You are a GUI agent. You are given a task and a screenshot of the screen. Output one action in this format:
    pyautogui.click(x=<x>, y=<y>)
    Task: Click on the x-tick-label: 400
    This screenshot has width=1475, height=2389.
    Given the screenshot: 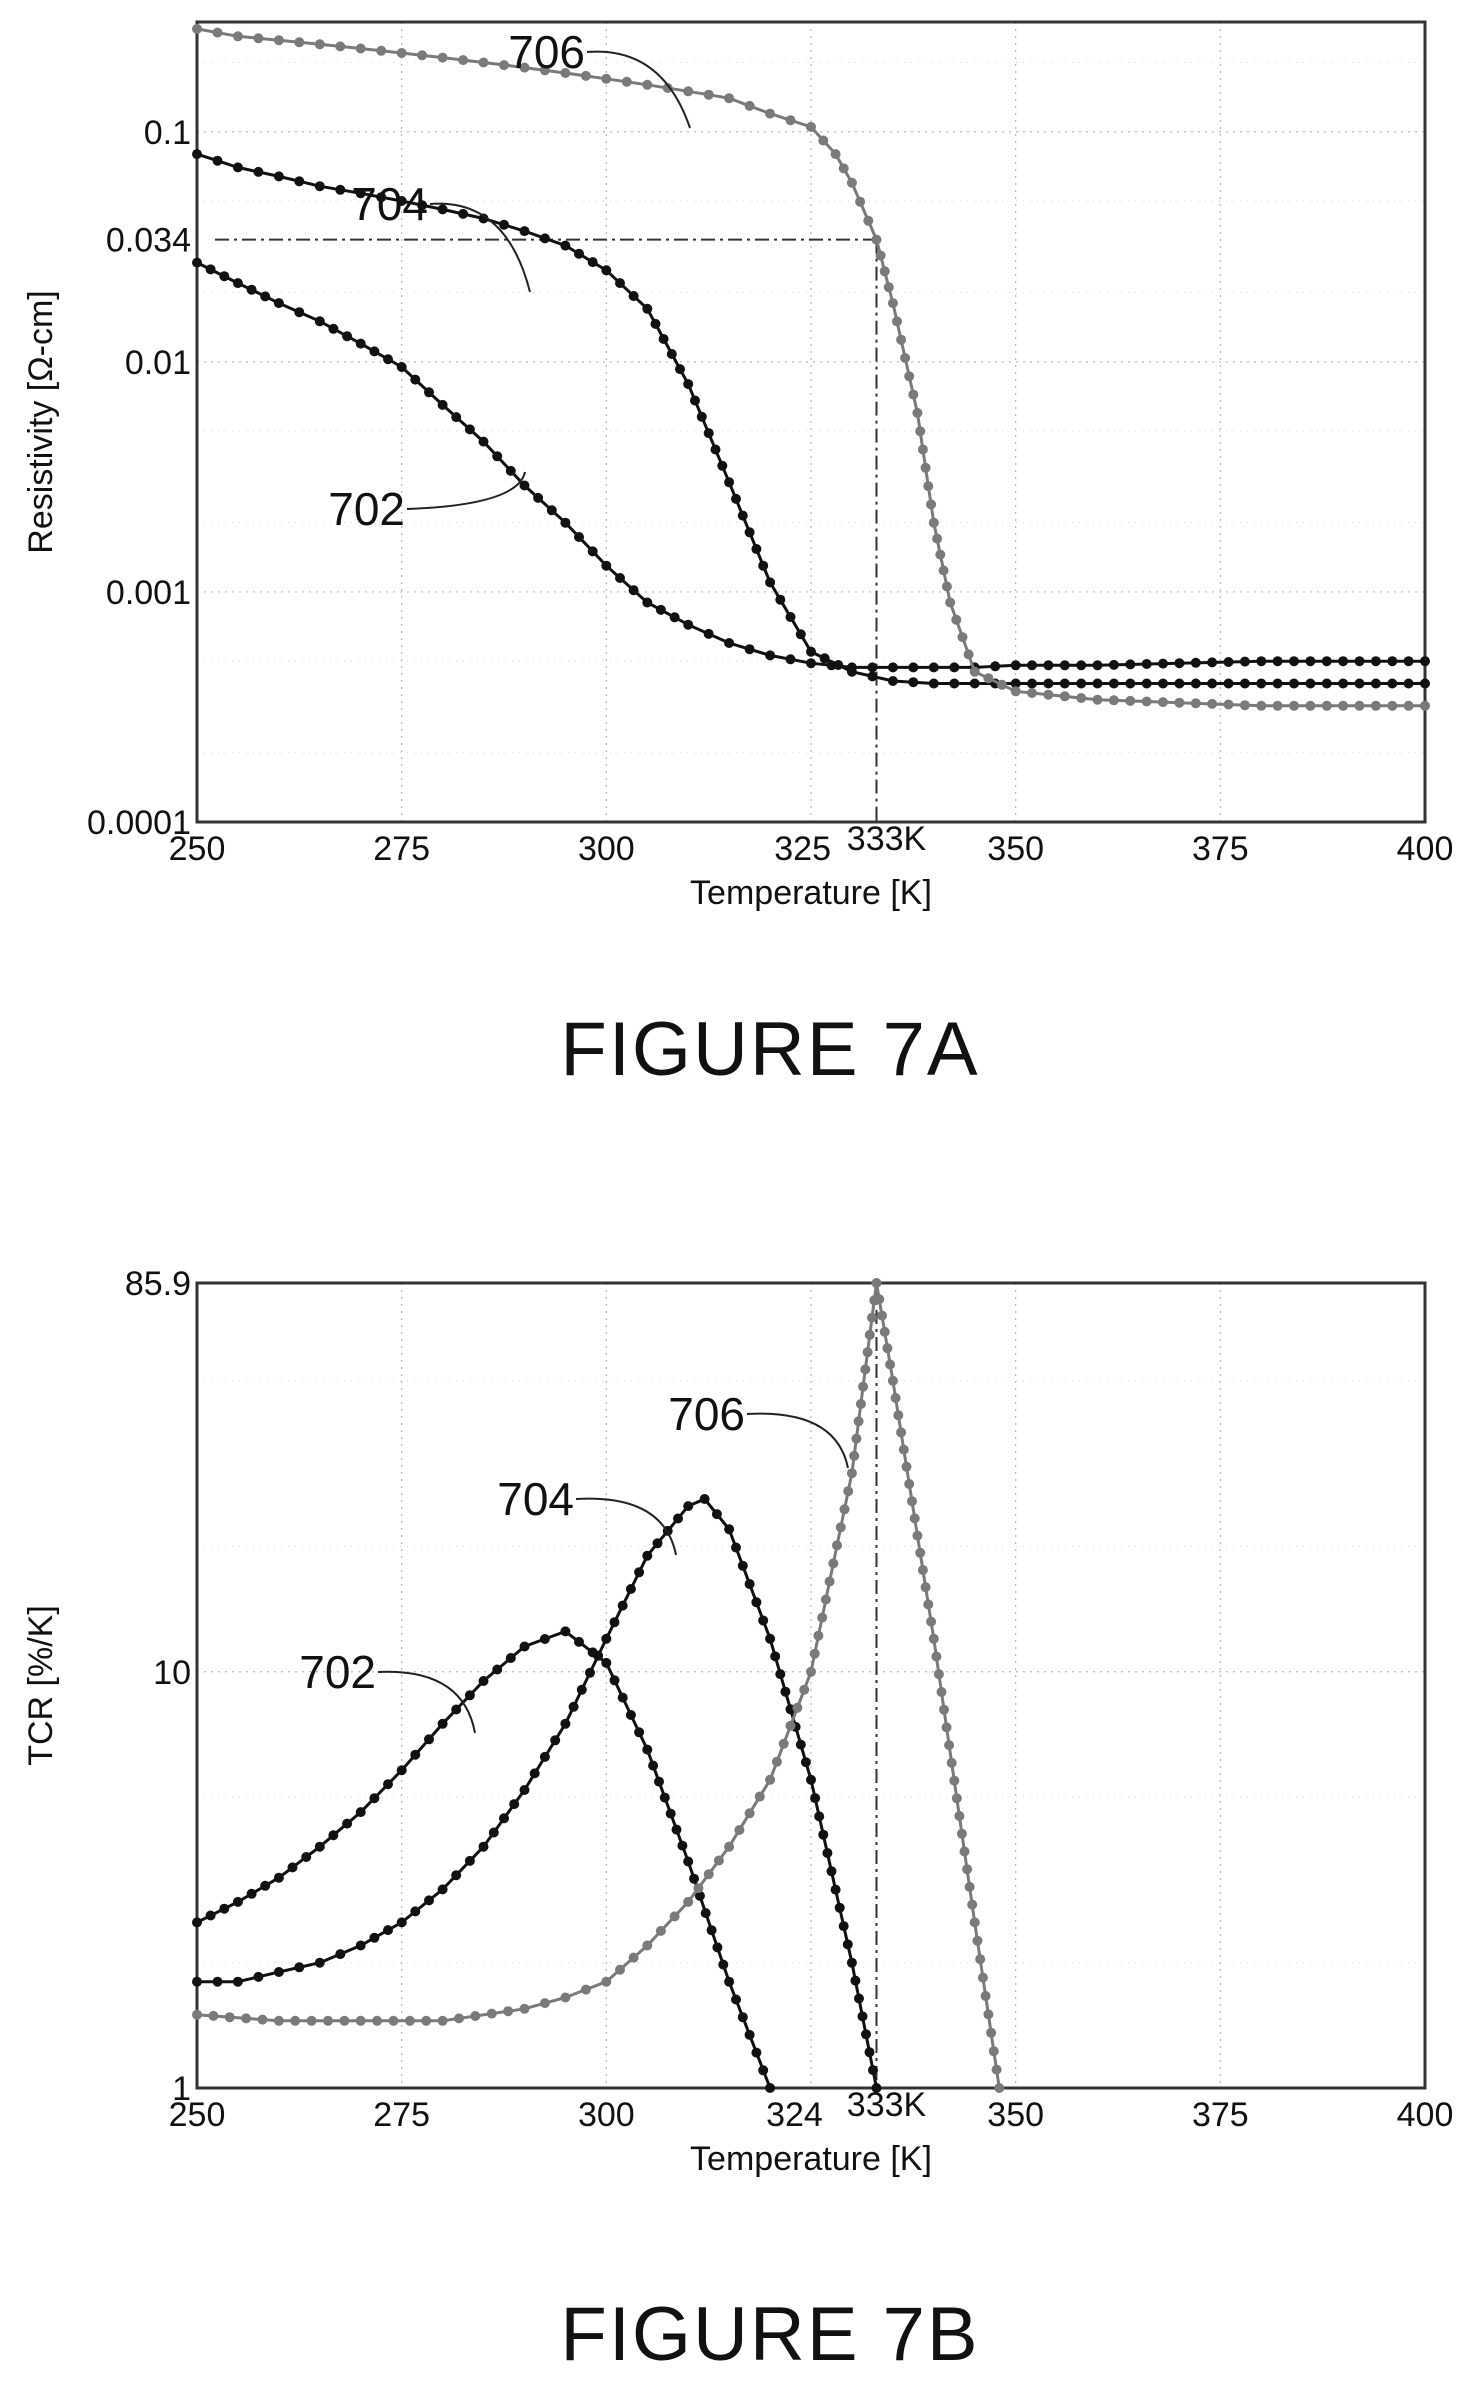 What is the action you would take?
    pyautogui.click(x=1425, y=849)
    